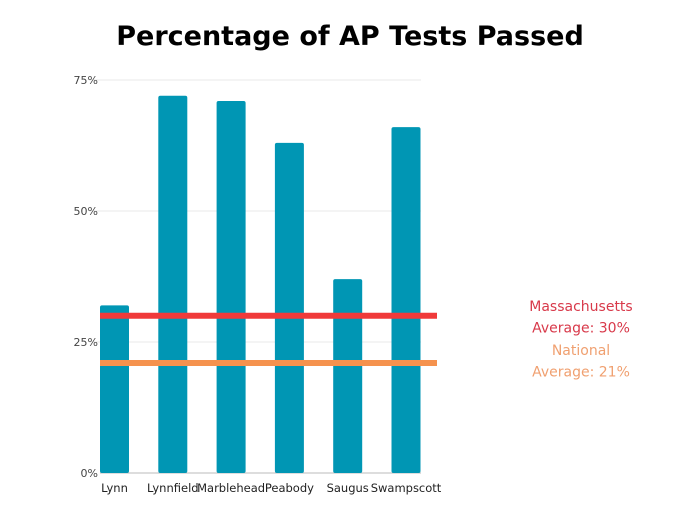  What do you see at coordinates (86, 211) in the screenshot?
I see `y-tick-label: 50%` at bounding box center [86, 211].